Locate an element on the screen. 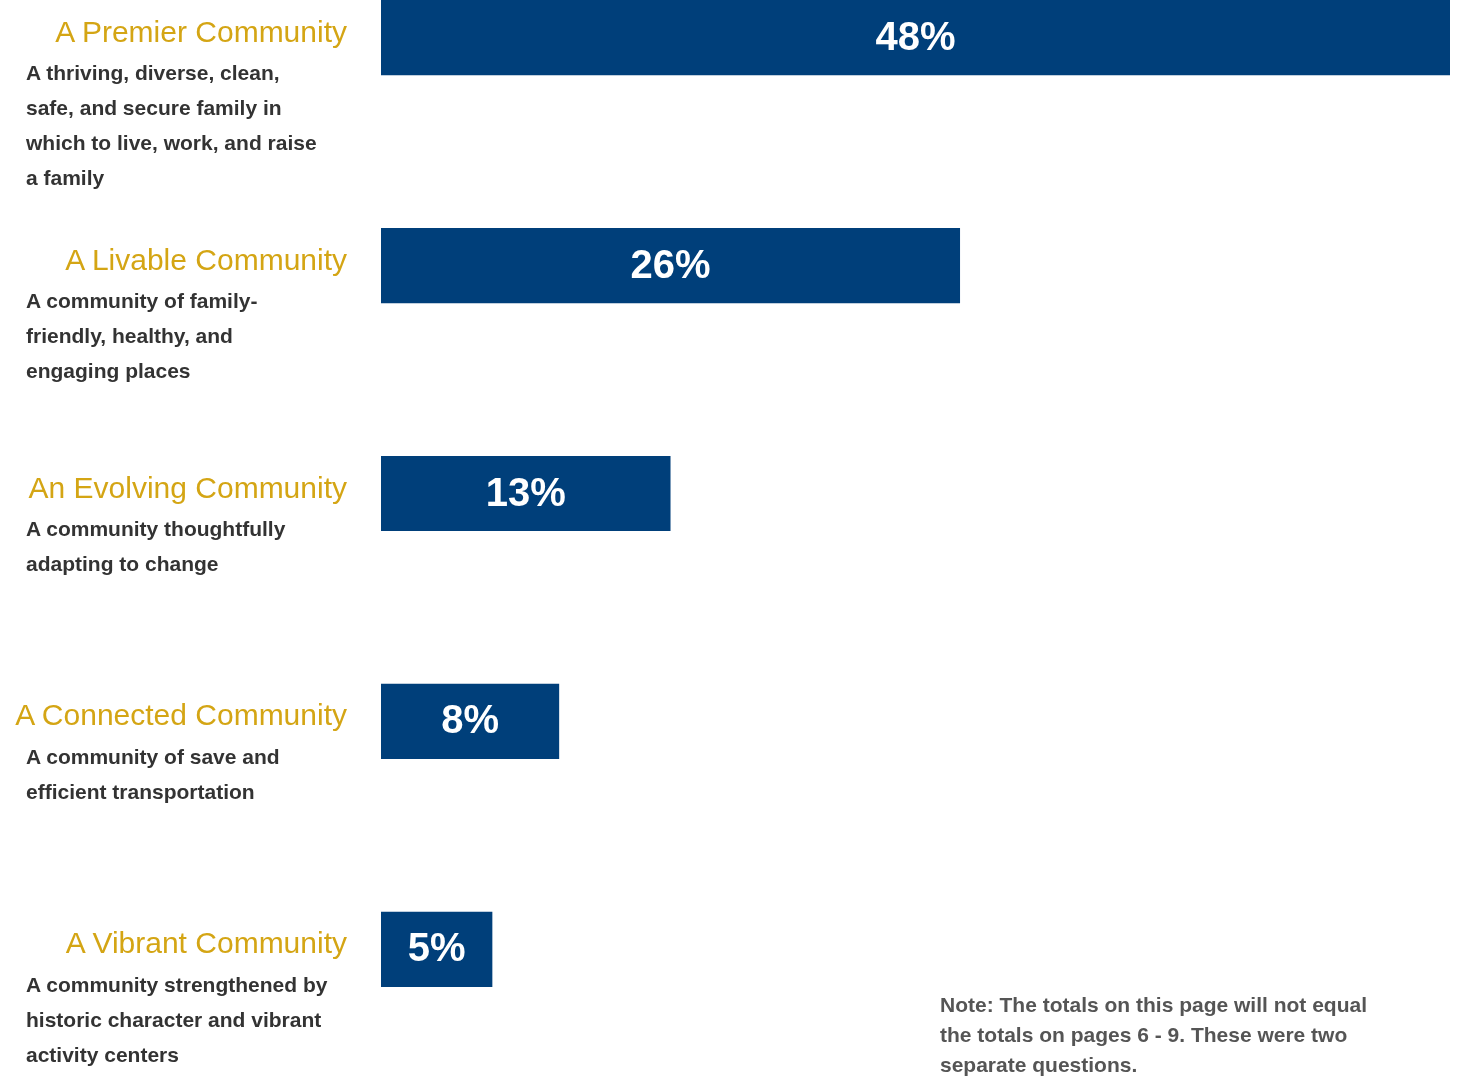  y-tick-label: A Premier Community is located at coordinates (201, 31).